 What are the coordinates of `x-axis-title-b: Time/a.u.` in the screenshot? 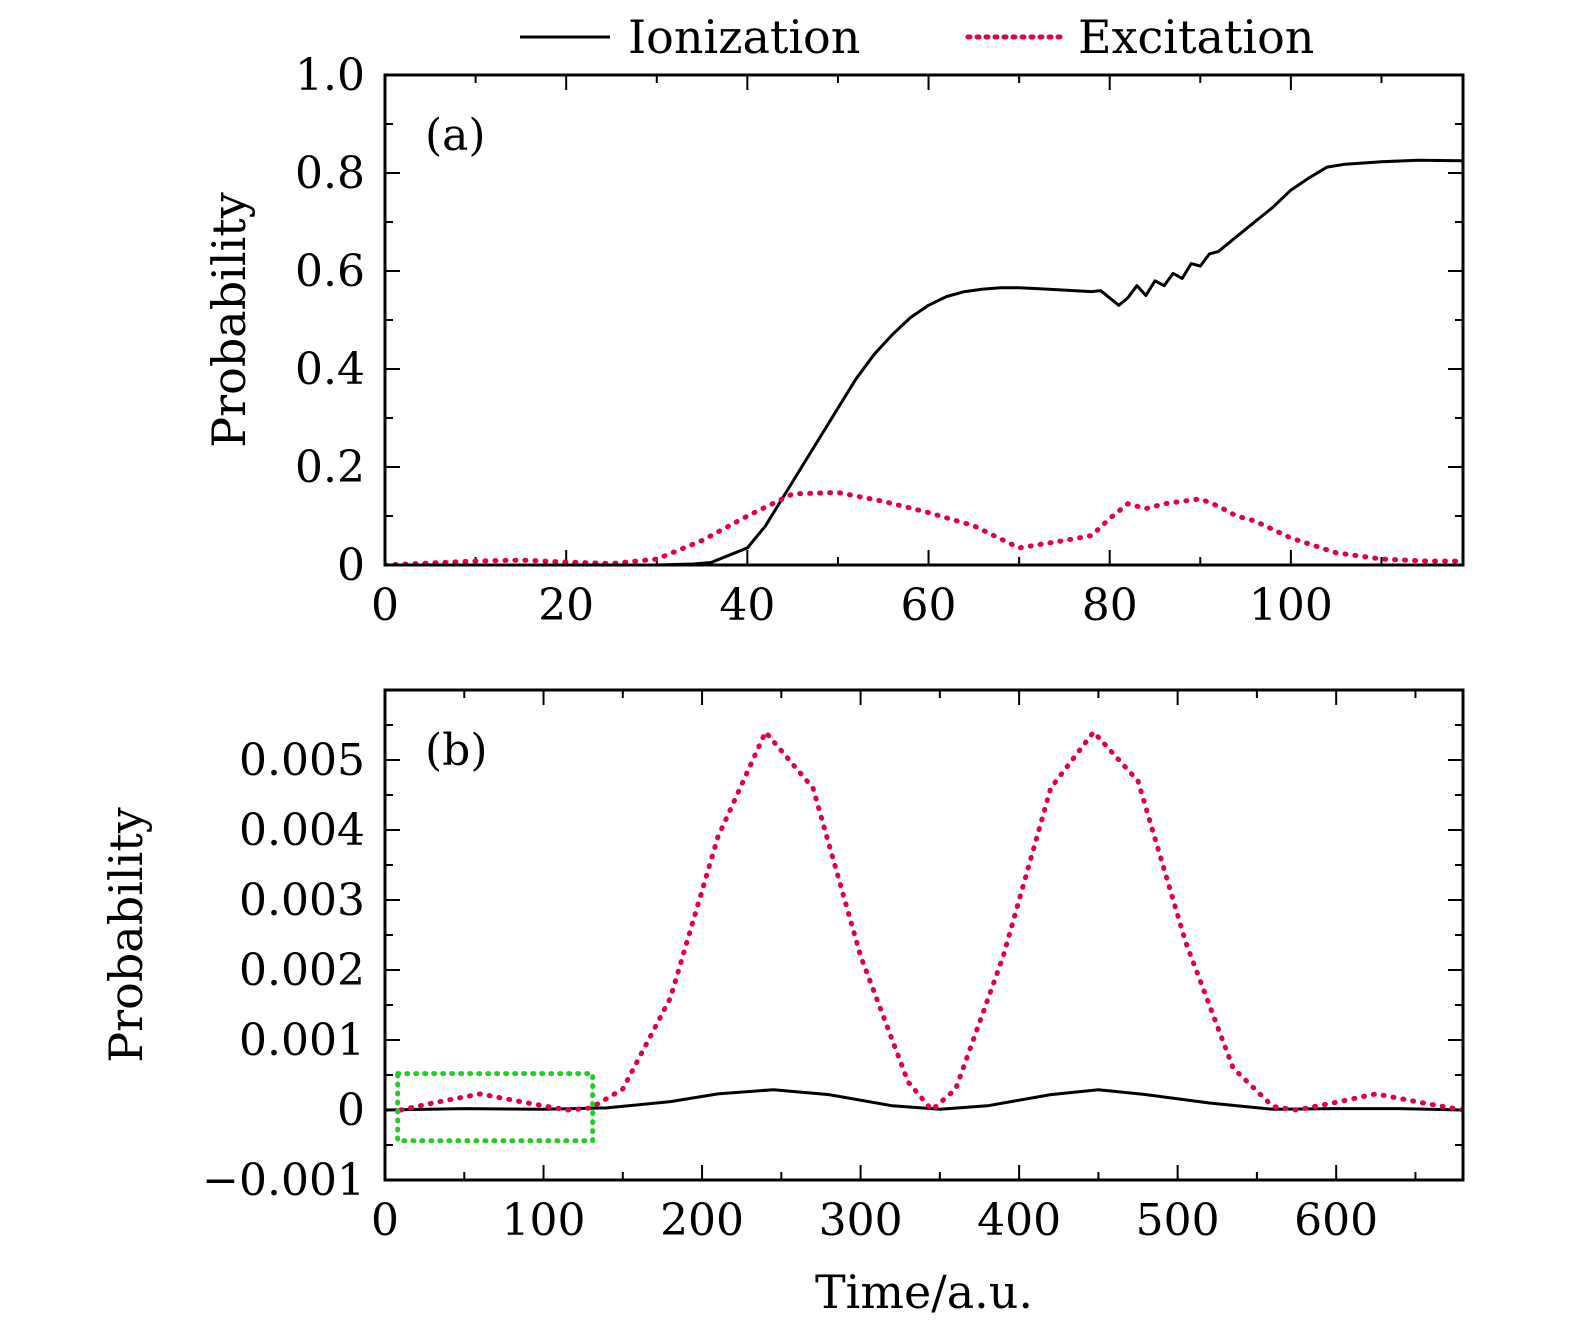 It's located at (924, 1292).